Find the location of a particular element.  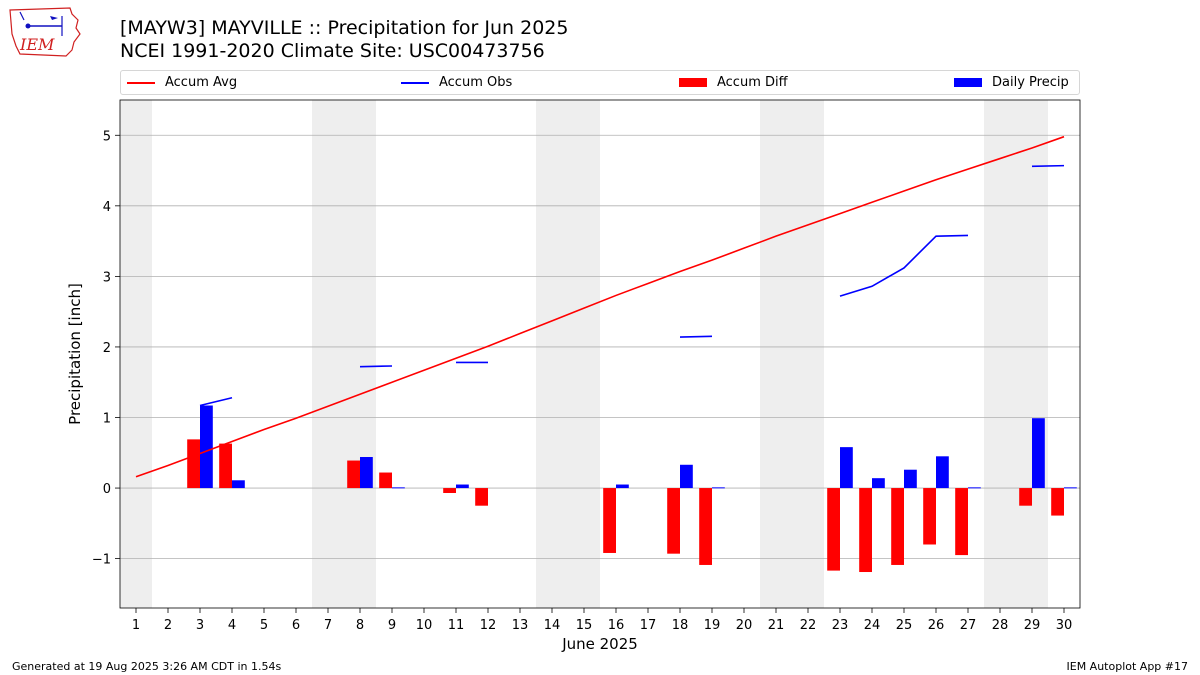

xtick-label-12: 12 is located at coordinates (488, 625).